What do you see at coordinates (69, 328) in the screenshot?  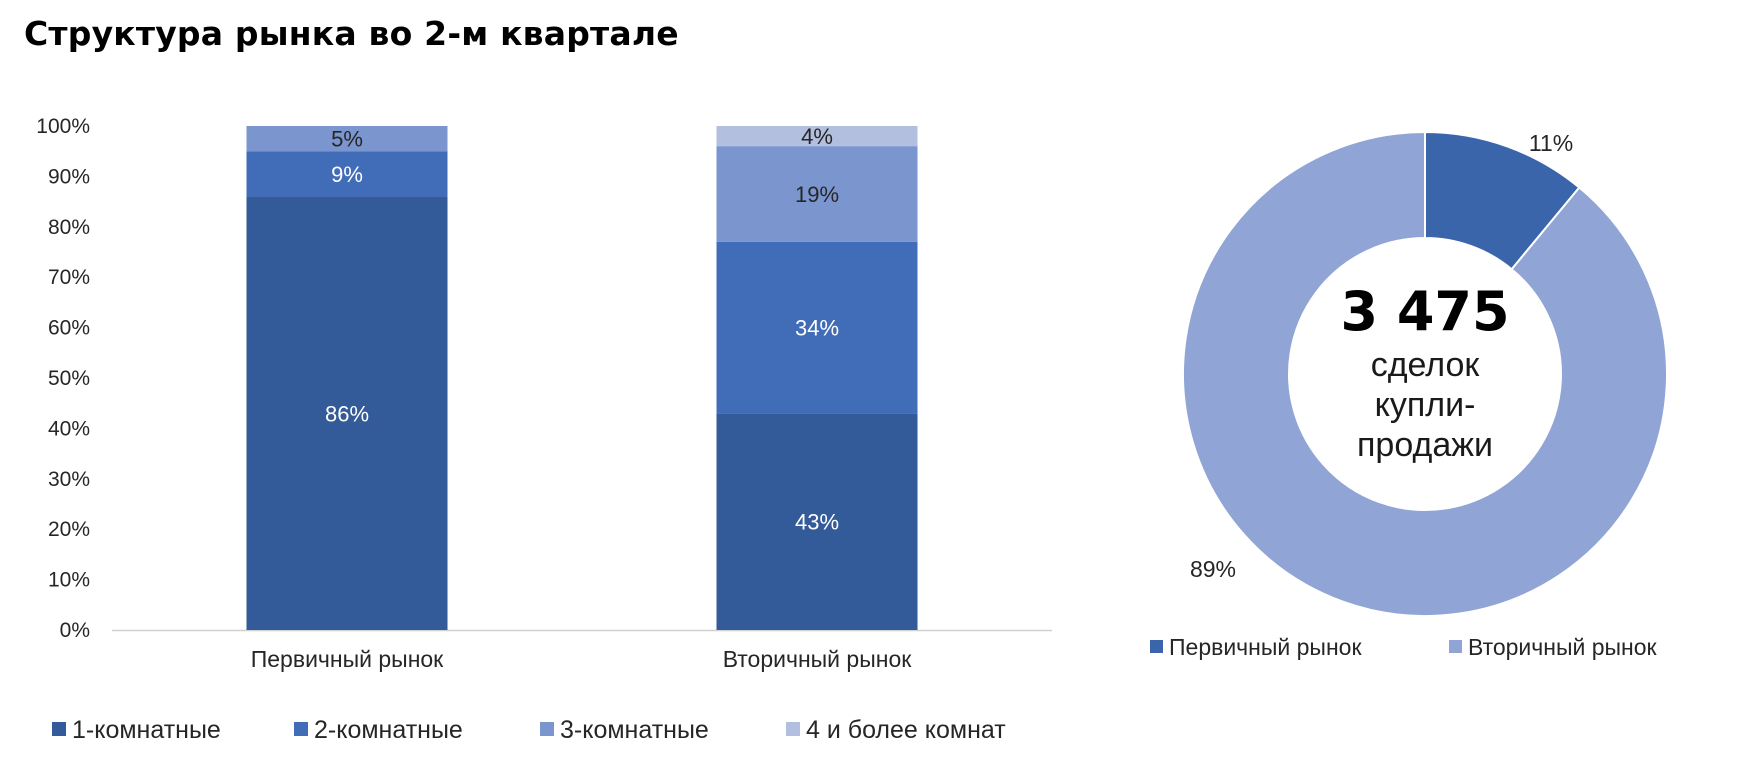 I see `y-tick-label: 60%` at bounding box center [69, 328].